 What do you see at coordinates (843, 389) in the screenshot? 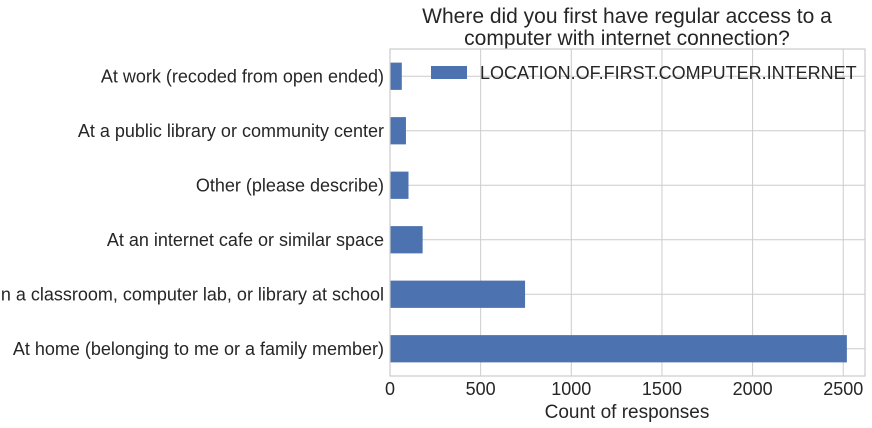
I see `x-tick-label: 2500` at bounding box center [843, 389].